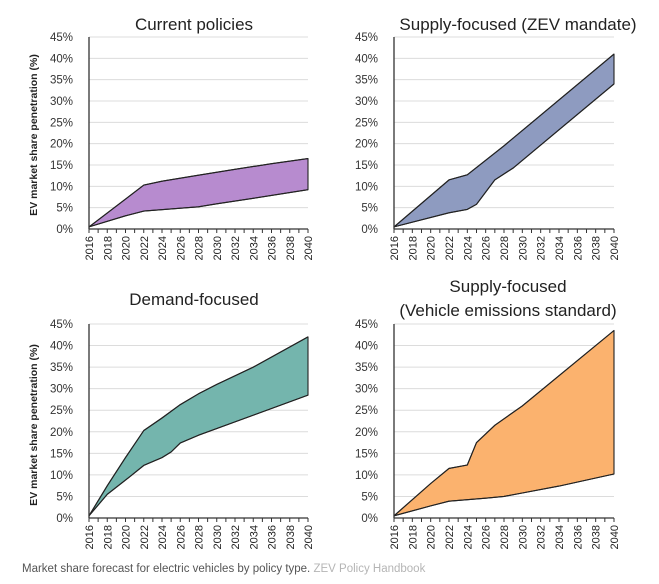 Image resolution: width=659 pixels, height=584 pixels. What do you see at coordinates (517, 24) in the screenshot?
I see `chart-title: Supply-focused (ZEV mandate)` at bounding box center [517, 24].